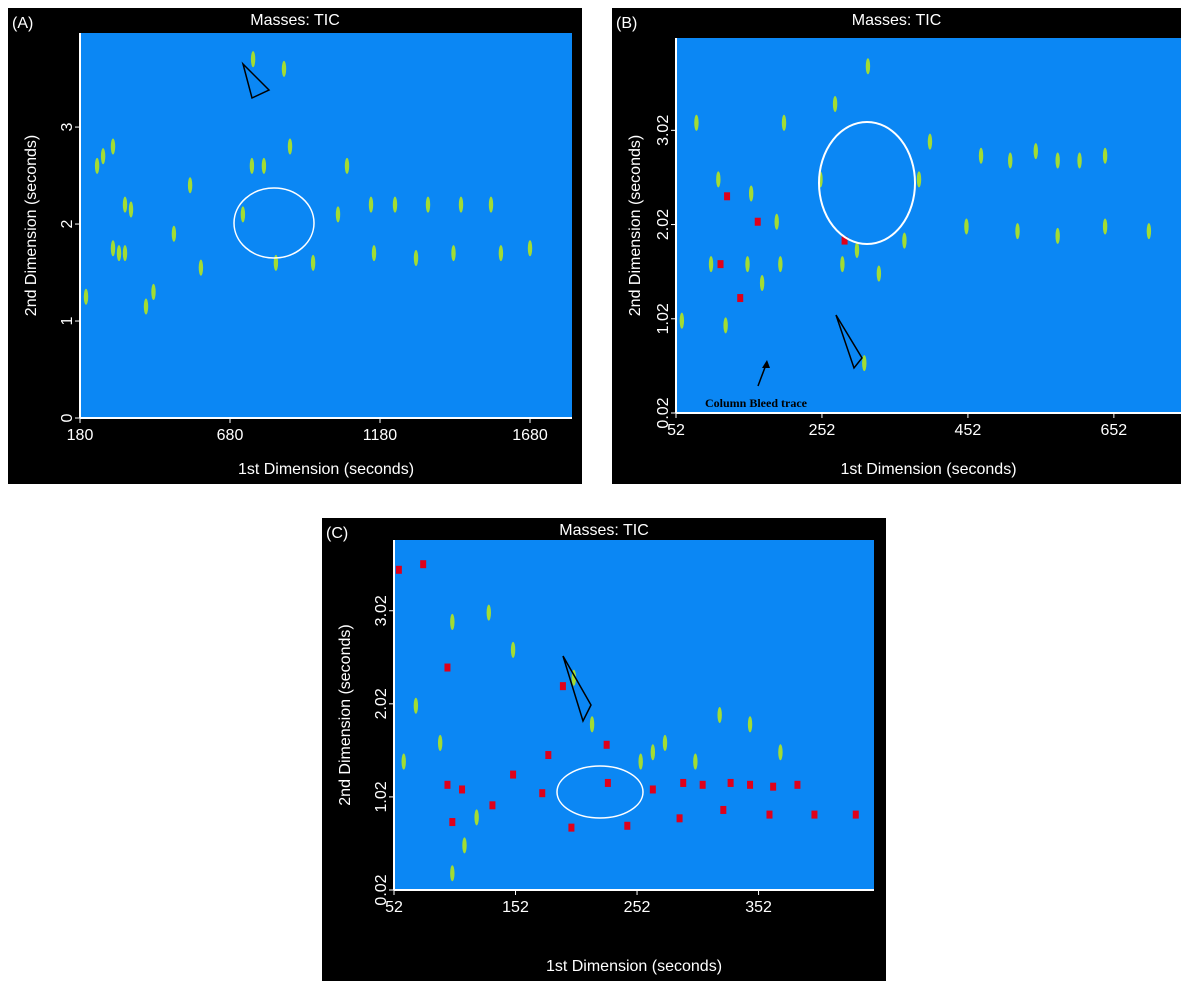 Image resolution: width=1181 pixels, height=981 pixels. What do you see at coordinates (67, 127) in the screenshot?
I see `y-tick-label: 3` at bounding box center [67, 127].